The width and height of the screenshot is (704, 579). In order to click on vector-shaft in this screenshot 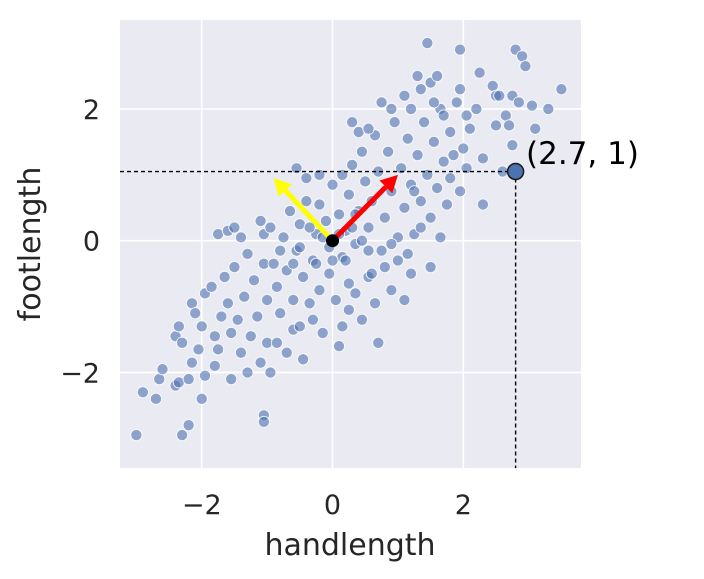, I will do `click(309, 215)`.